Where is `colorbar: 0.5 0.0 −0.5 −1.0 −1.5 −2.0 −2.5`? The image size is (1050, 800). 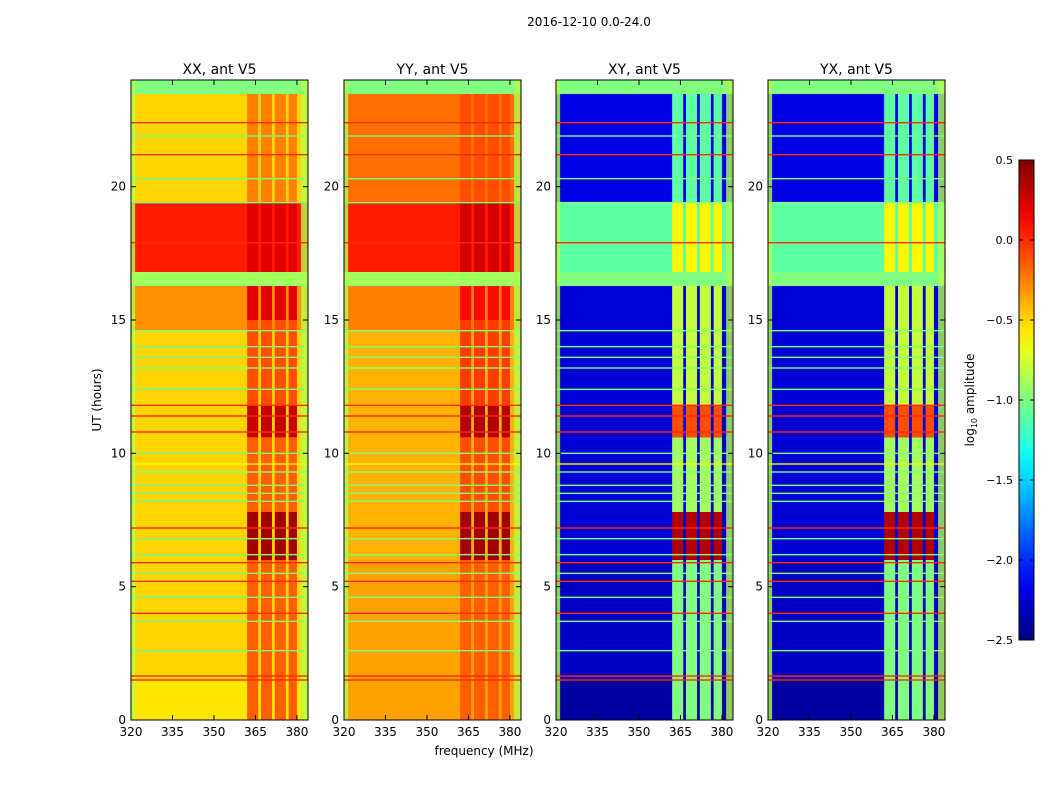
colorbar: 0.5 0.0 −0.5 −1.0 −1.5 −2.0 −2.5 is located at coordinates (1010, 400).